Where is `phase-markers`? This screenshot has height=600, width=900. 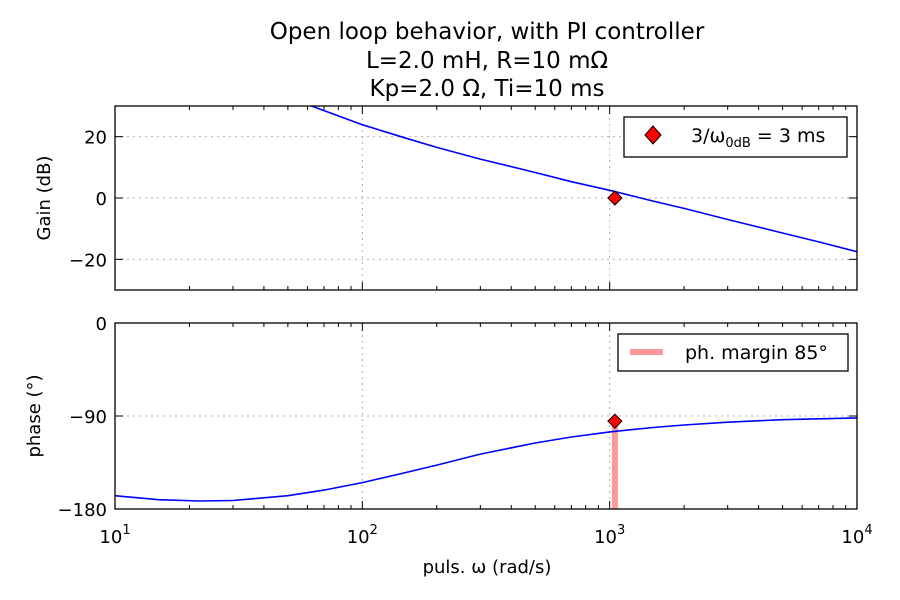 phase-markers is located at coordinates (615, 421).